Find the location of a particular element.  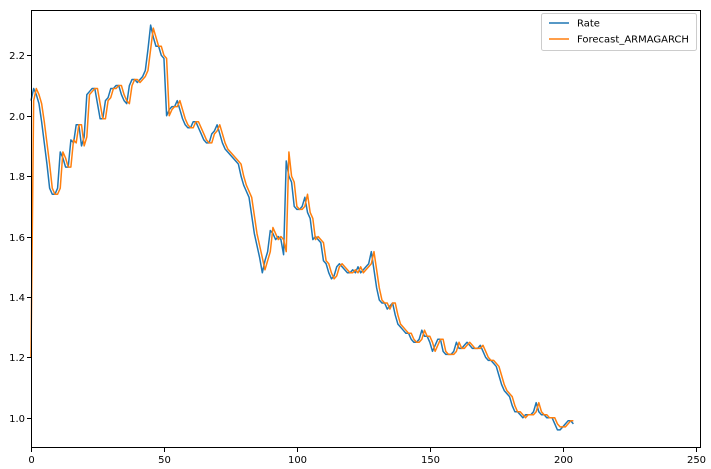

x-tick-label: 250 is located at coordinates (696, 460).